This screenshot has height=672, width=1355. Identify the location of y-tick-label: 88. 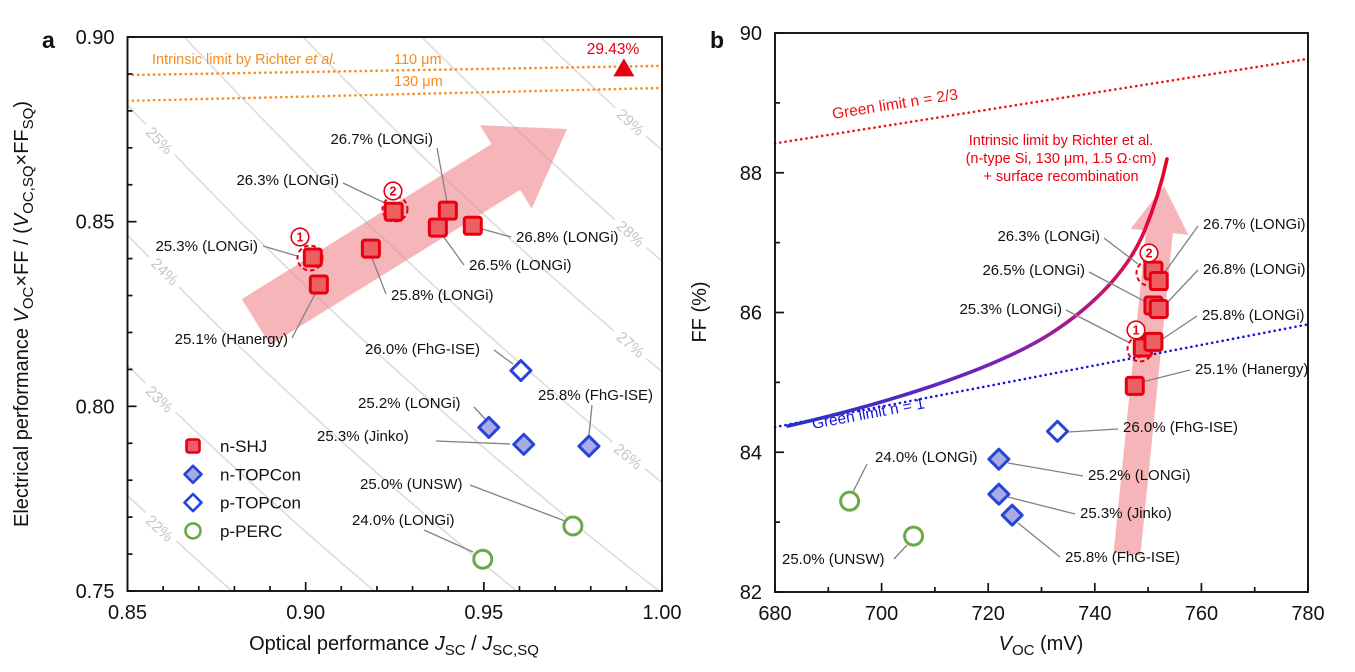
(751, 174).